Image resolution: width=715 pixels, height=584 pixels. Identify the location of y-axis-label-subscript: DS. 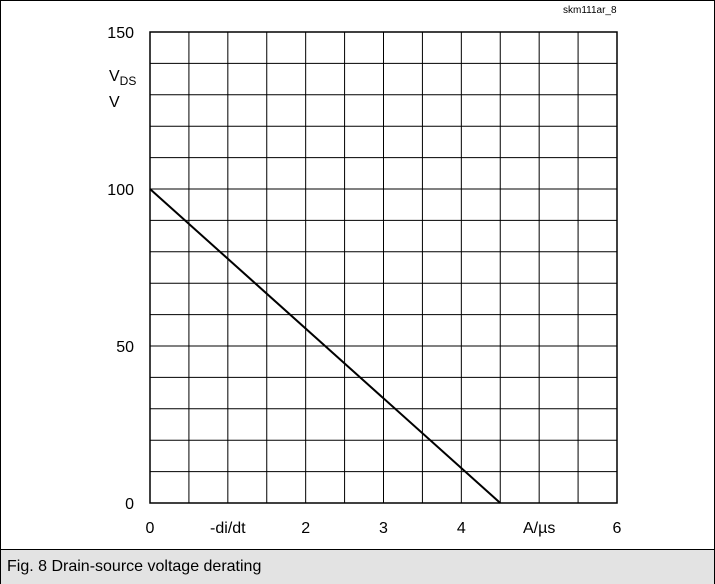
(128, 81).